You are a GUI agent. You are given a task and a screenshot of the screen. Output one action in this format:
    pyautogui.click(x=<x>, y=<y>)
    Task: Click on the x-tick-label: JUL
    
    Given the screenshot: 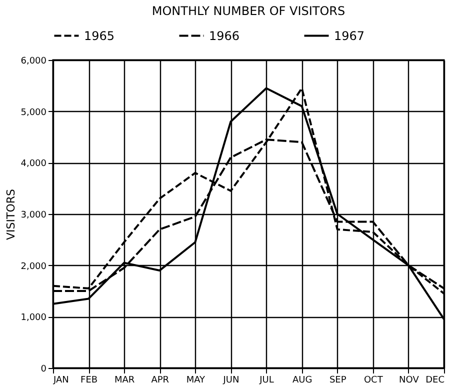 What is the action you would take?
    pyautogui.click(x=266, y=381)
    